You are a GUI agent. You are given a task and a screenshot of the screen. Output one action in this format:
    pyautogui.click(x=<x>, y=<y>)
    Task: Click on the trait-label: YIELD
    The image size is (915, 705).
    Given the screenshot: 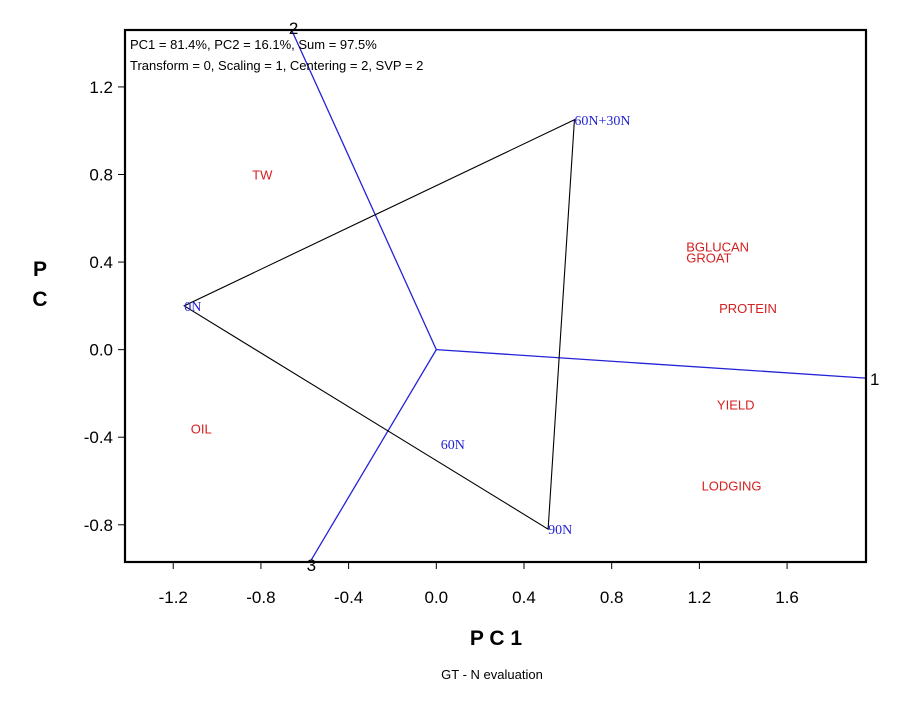 What is the action you would take?
    pyautogui.click(x=736, y=404)
    